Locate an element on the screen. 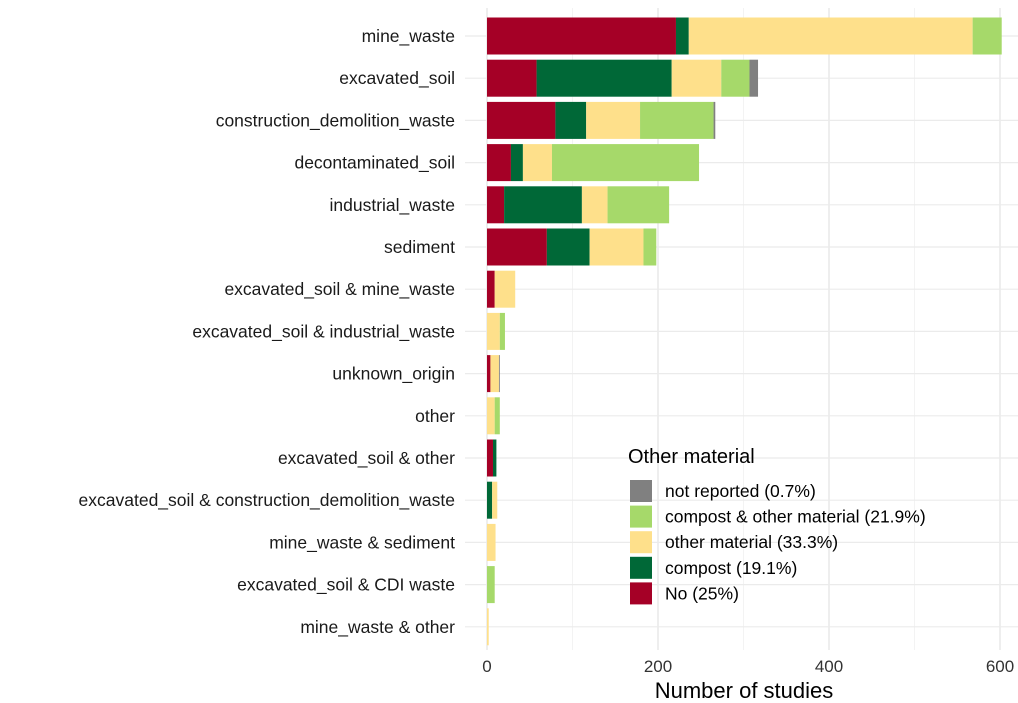 The height and width of the screenshot is (703, 1018). category-label: sediment is located at coordinates (419, 247).